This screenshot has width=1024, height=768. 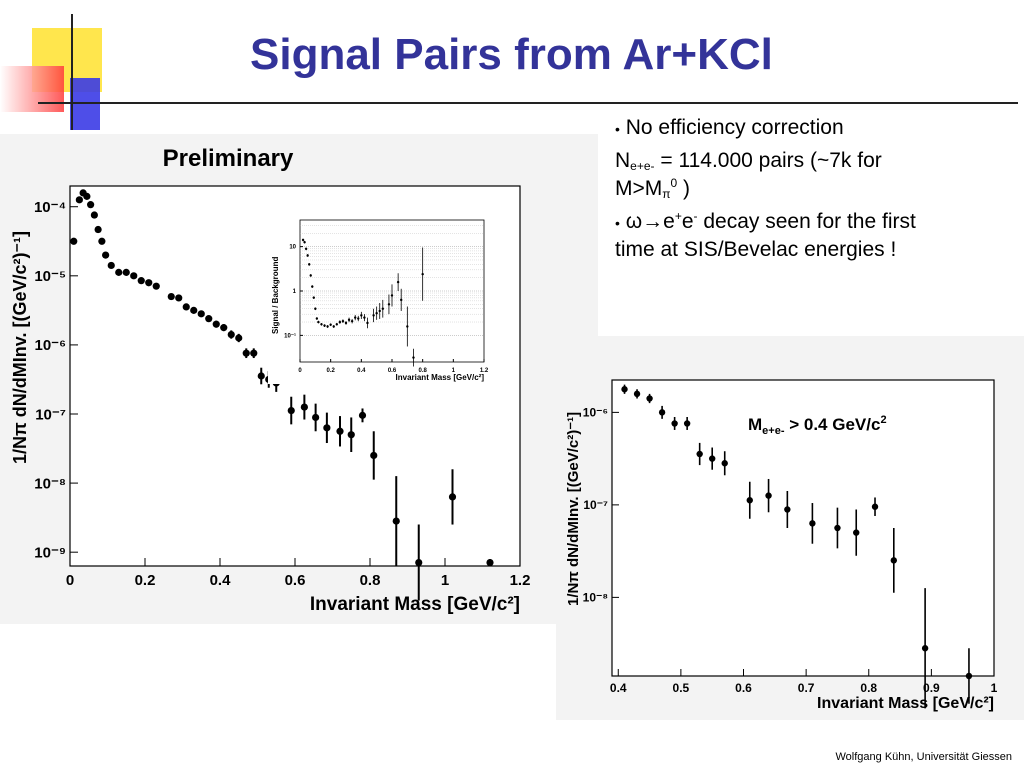 What do you see at coordinates (295, 292) in the screenshot?
I see `inset-y-tick-label: 1` at bounding box center [295, 292].